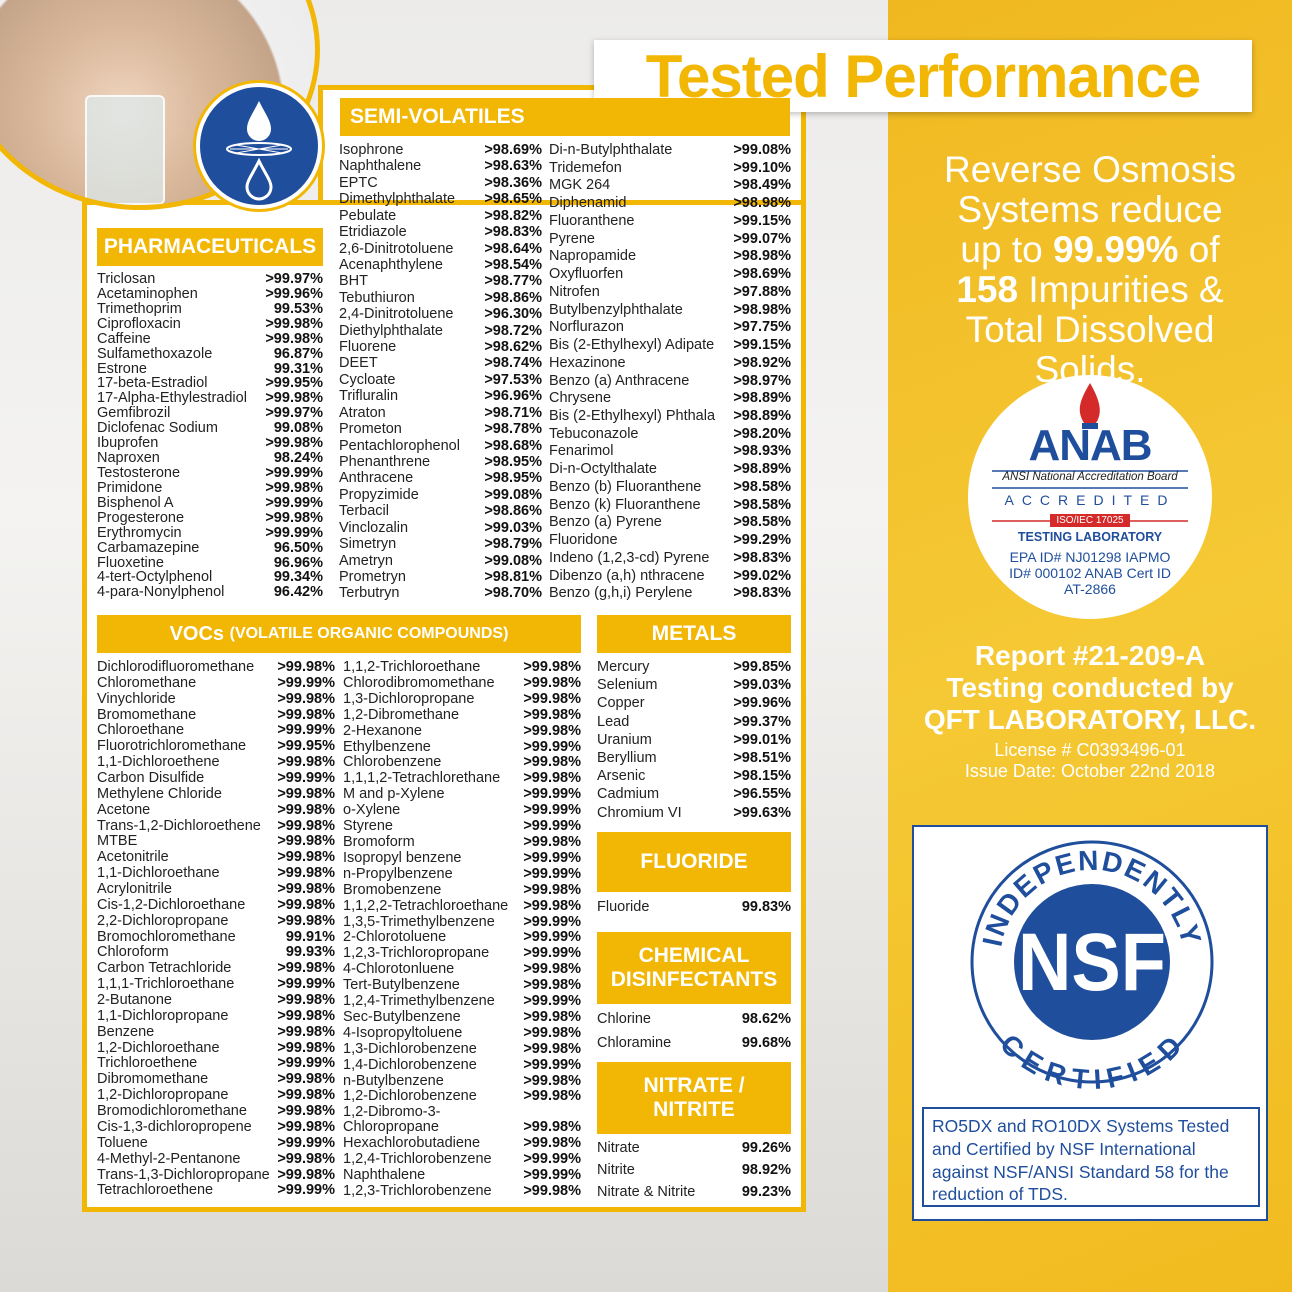 This screenshot has height=1292, width=1292. Describe the element at coordinates (216, 1032) in the screenshot. I see `list-item: Benzene >99.98%` at that location.